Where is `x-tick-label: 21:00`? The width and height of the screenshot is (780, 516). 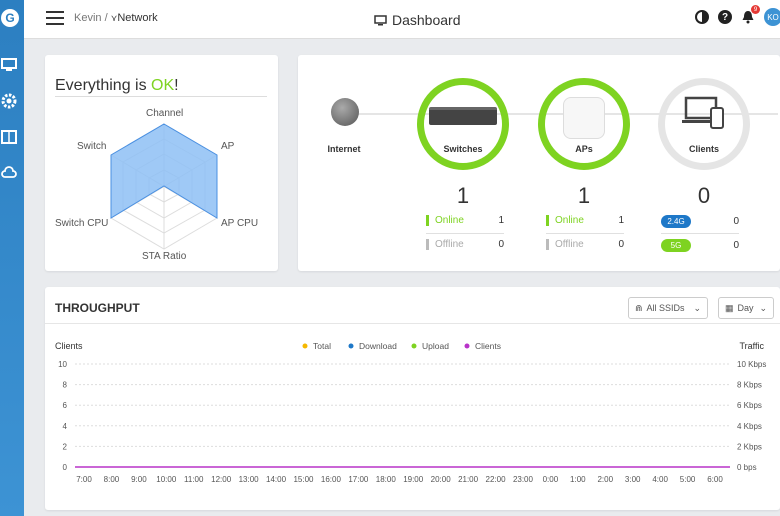 x-tick-label: 21:00 is located at coordinates (468, 479).